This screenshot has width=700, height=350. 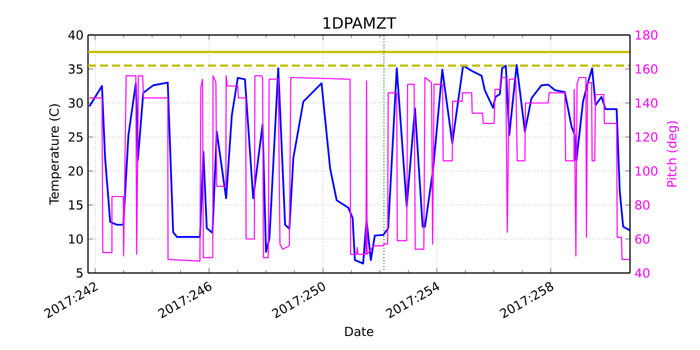 What do you see at coordinates (75, 137) in the screenshot?
I see `y-tick-label: 25` at bounding box center [75, 137].